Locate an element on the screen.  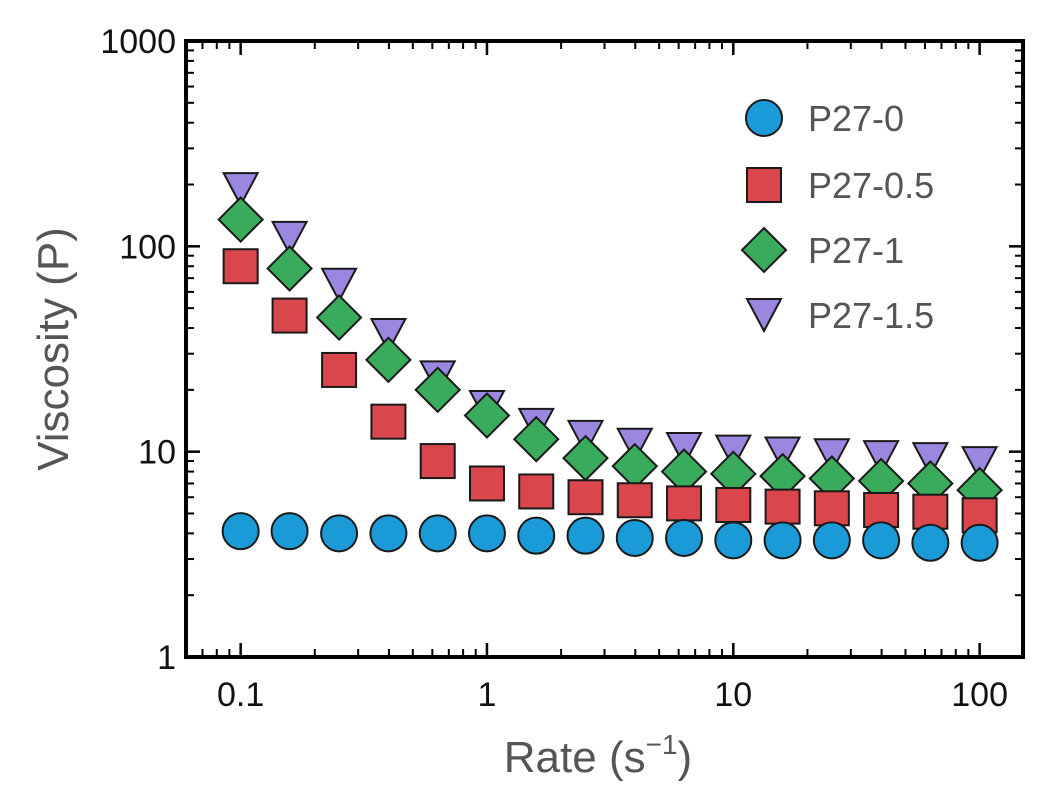
y-tick-label: 1000 is located at coordinates (138, 42).